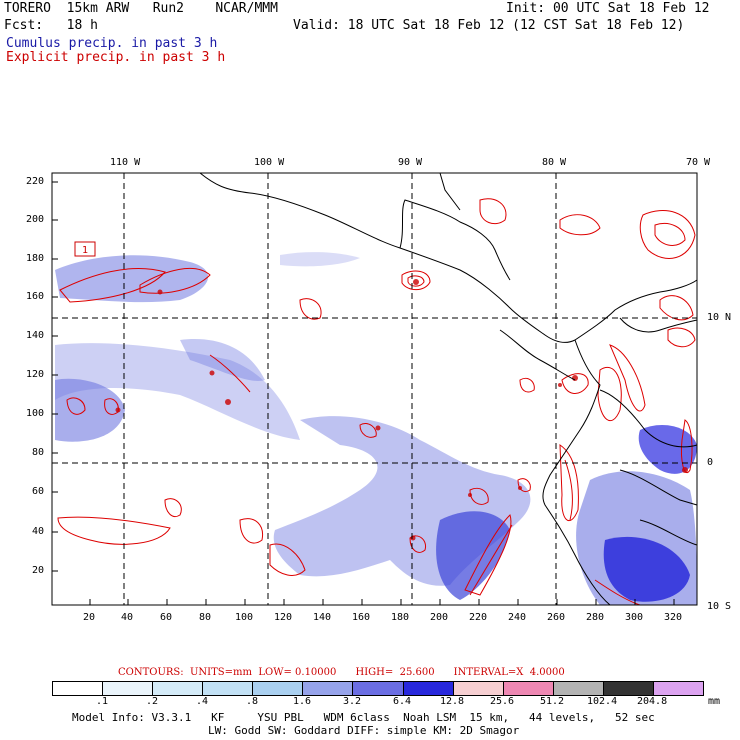  I want to click on x-tick-20: 20, so click(89, 617).